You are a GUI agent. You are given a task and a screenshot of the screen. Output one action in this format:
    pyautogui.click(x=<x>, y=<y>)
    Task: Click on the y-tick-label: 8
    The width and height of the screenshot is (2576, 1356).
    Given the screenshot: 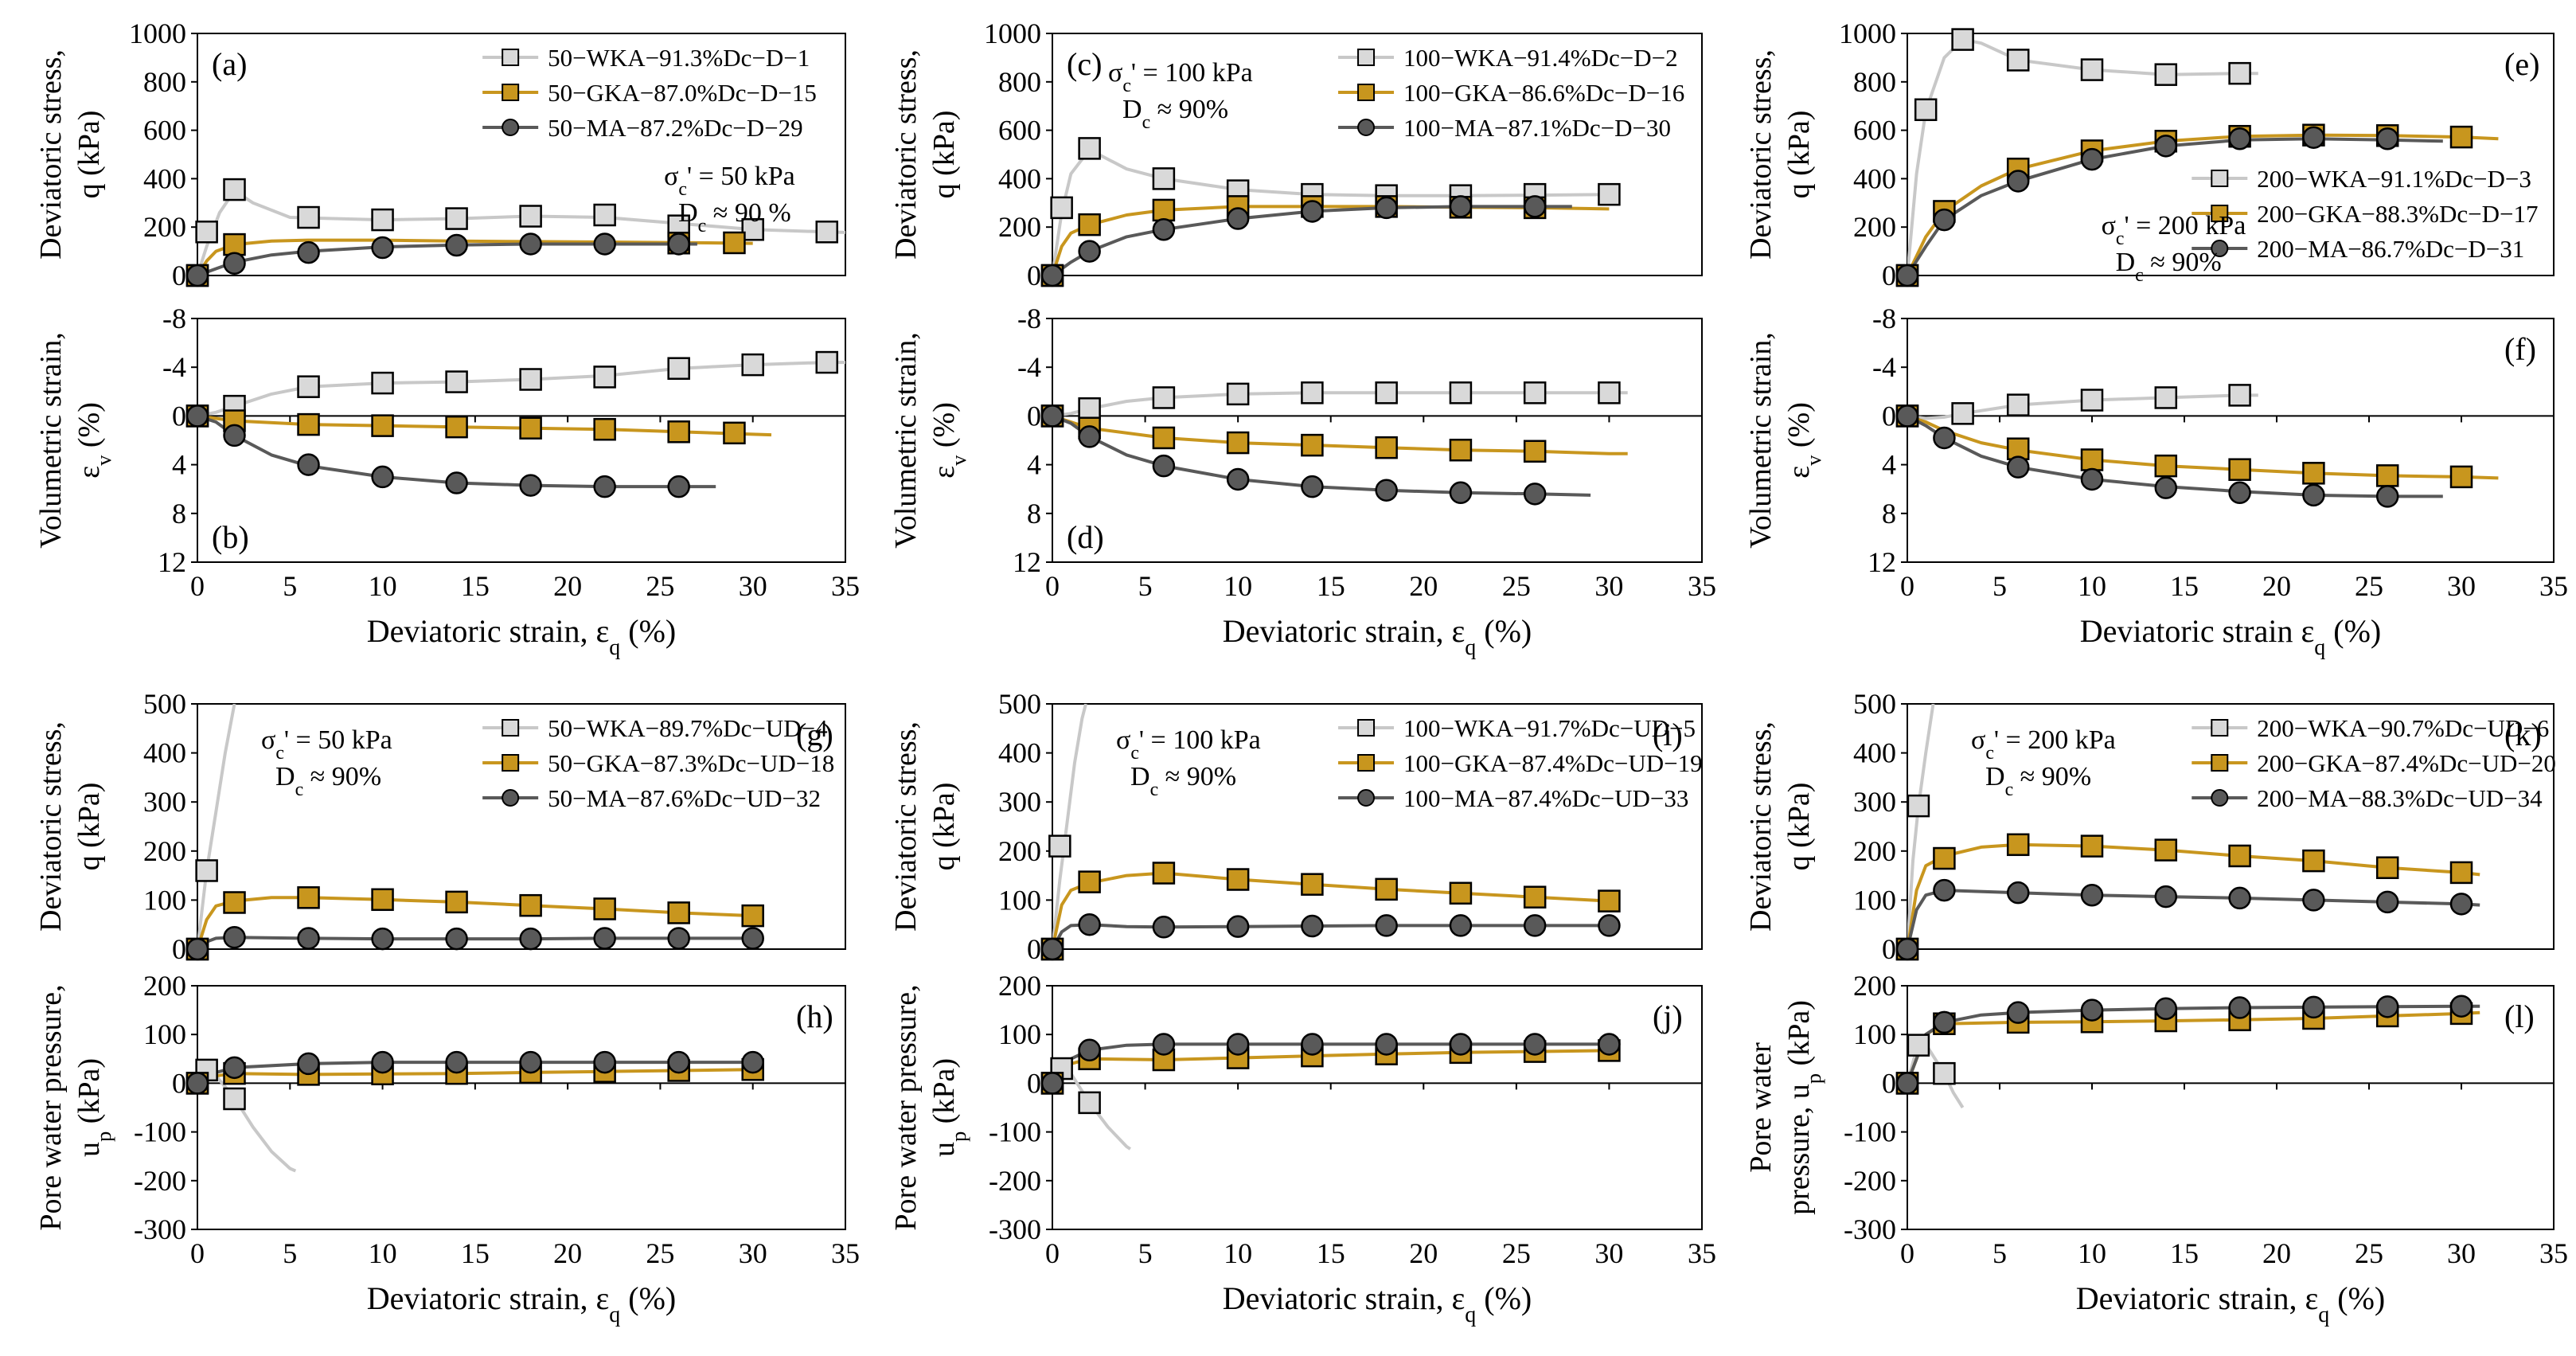 What is the action you would take?
    pyautogui.click(x=179, y=514)
    